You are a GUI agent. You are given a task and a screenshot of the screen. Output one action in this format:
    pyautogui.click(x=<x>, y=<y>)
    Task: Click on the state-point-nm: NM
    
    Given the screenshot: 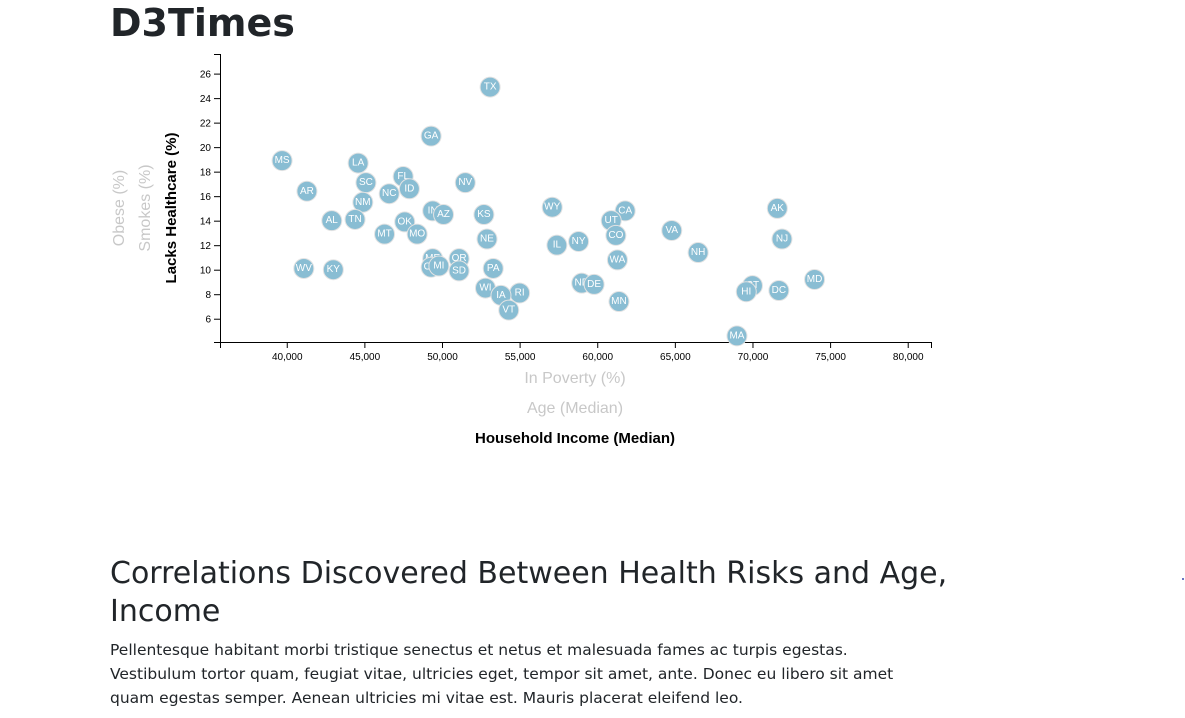 What is the action you would take?
    pyautogui.click(x=363, y=202)
    